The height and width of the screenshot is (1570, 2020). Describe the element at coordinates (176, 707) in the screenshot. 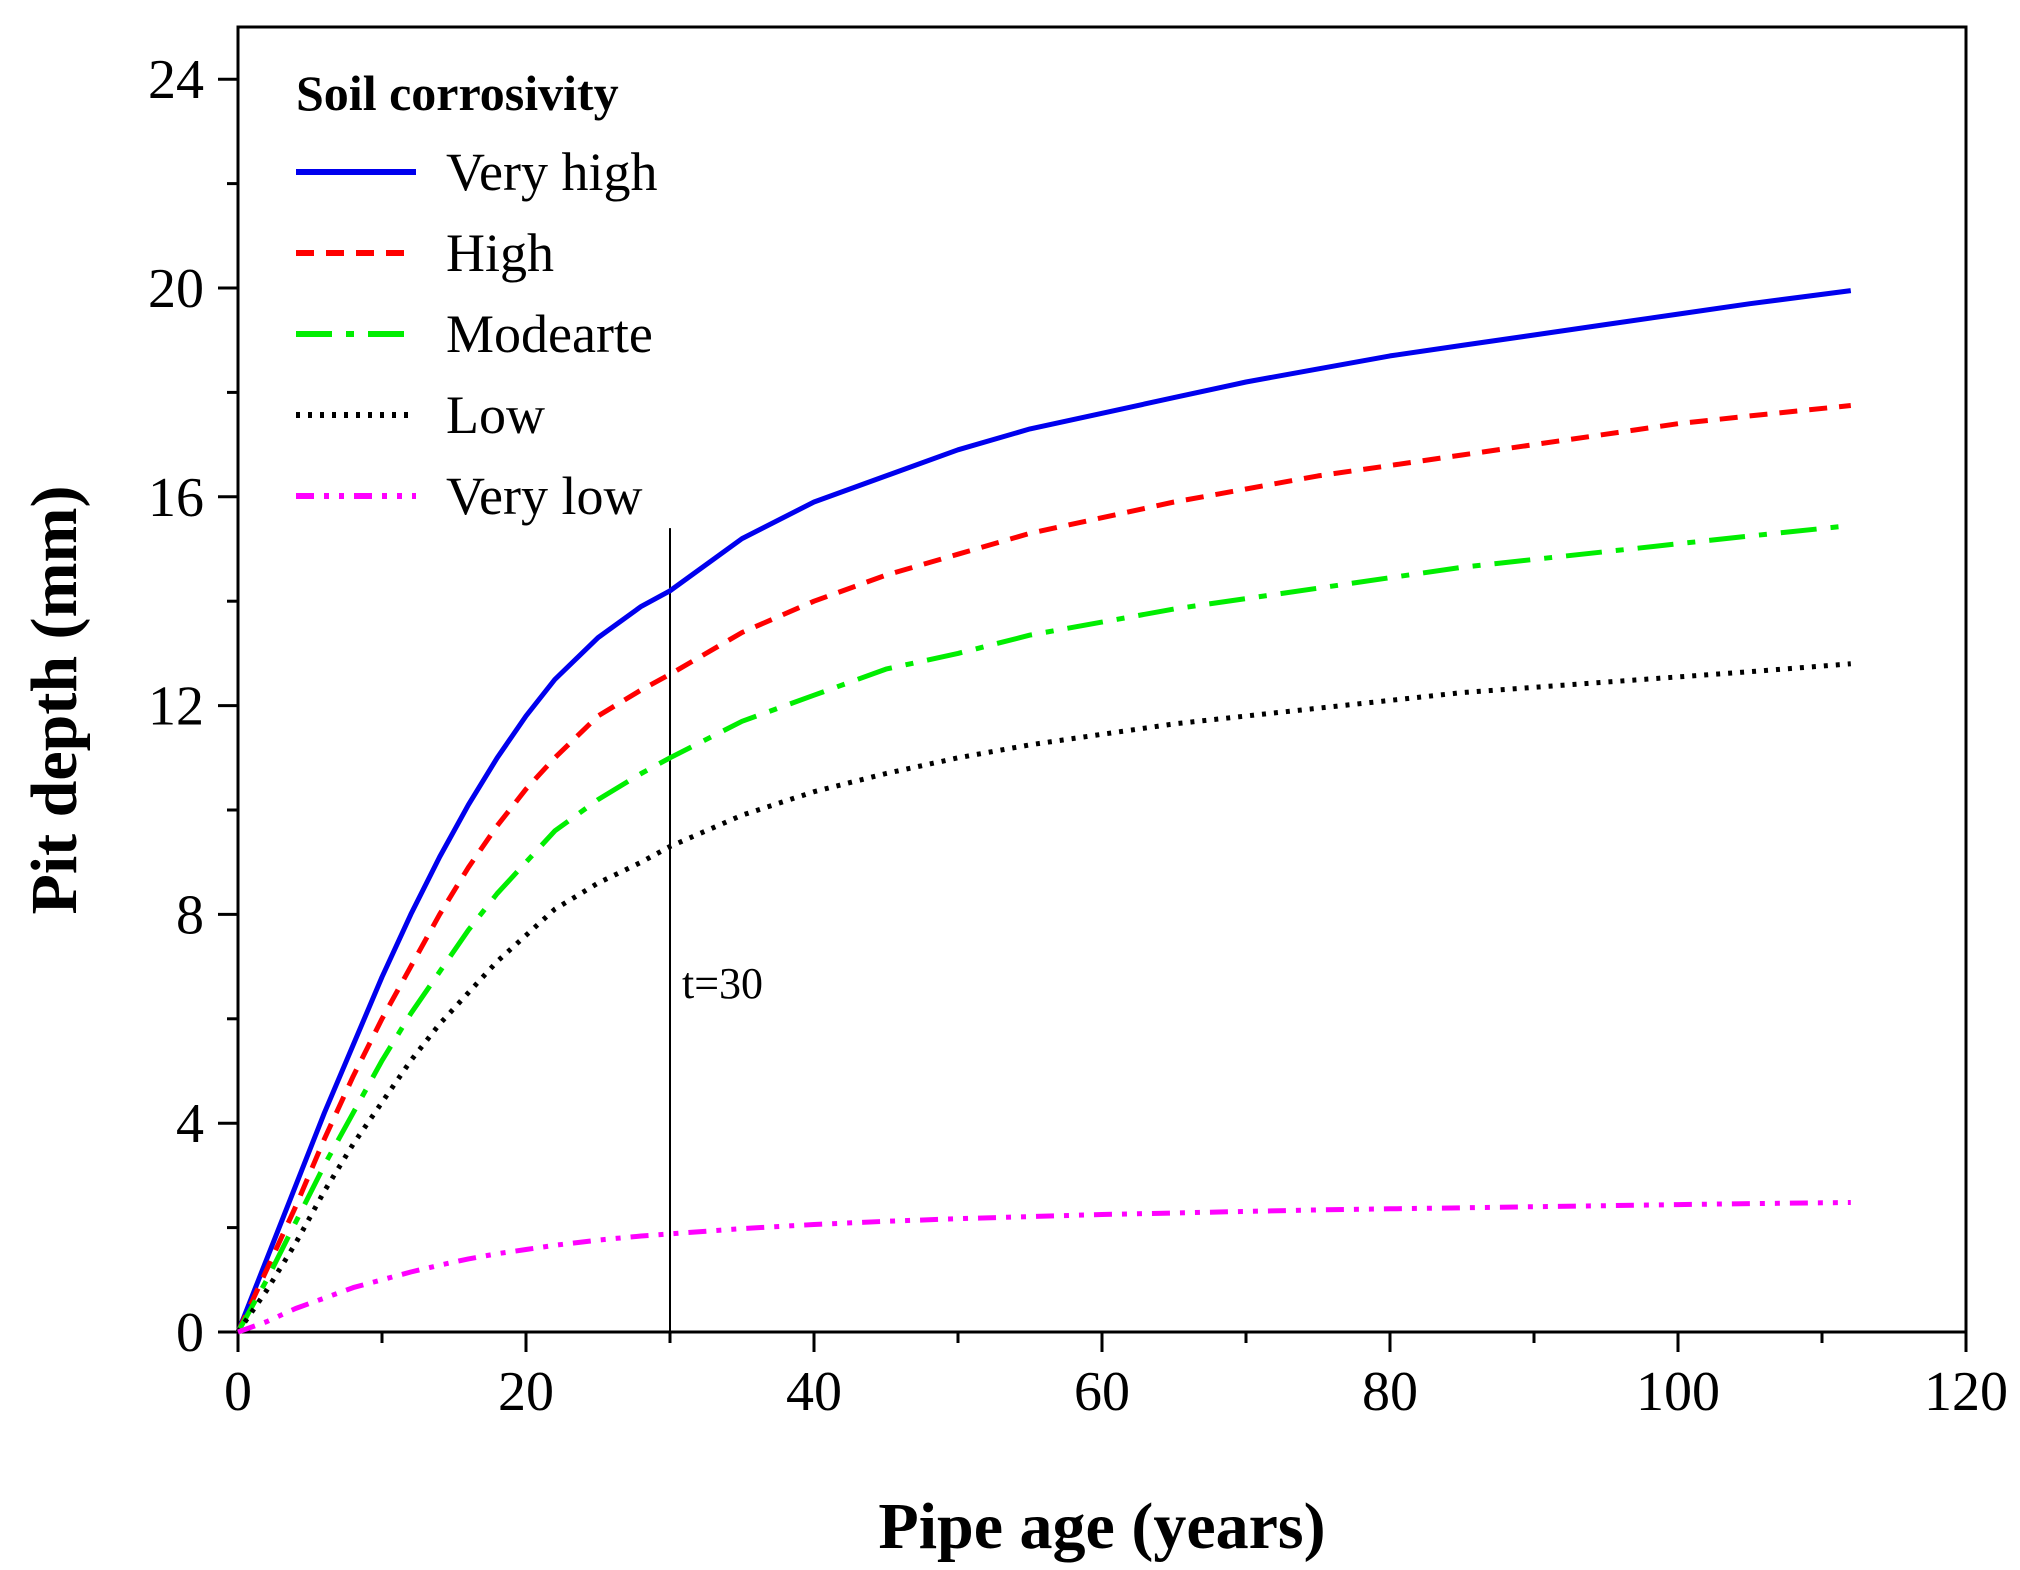

I see `y-tick-label: 12` at that location.